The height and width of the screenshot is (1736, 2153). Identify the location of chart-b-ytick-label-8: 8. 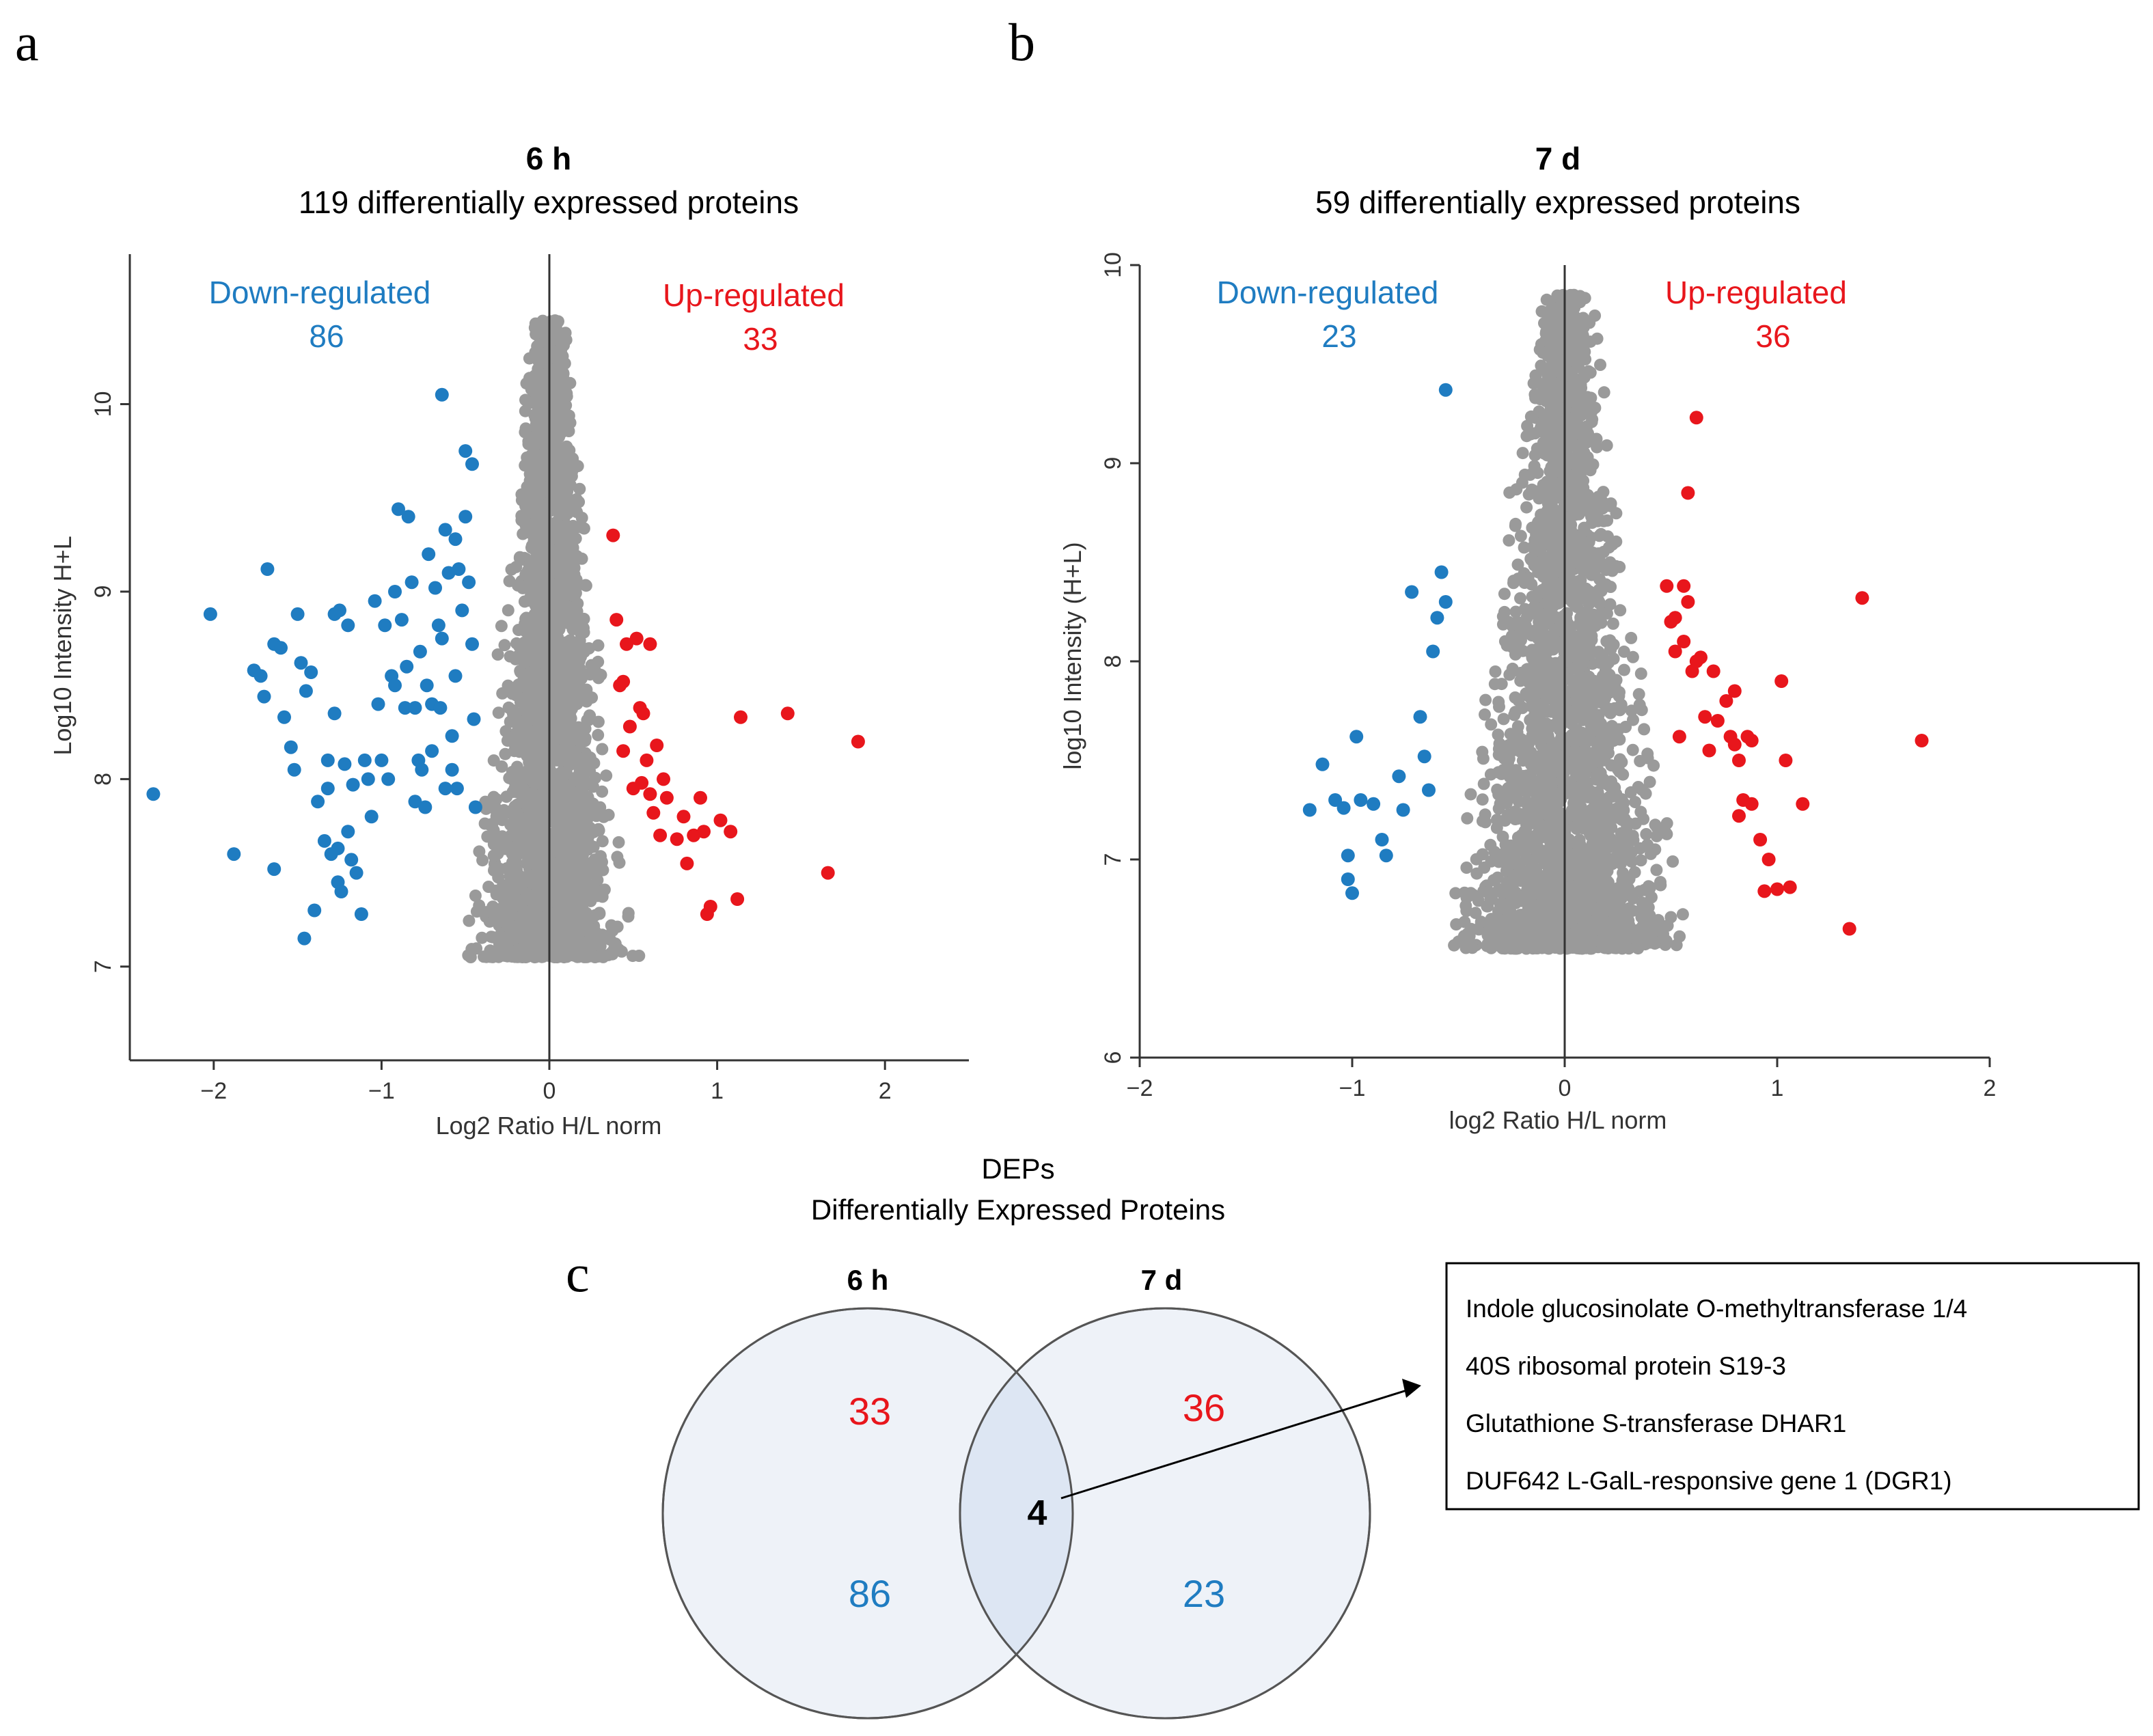
(1113, 661).